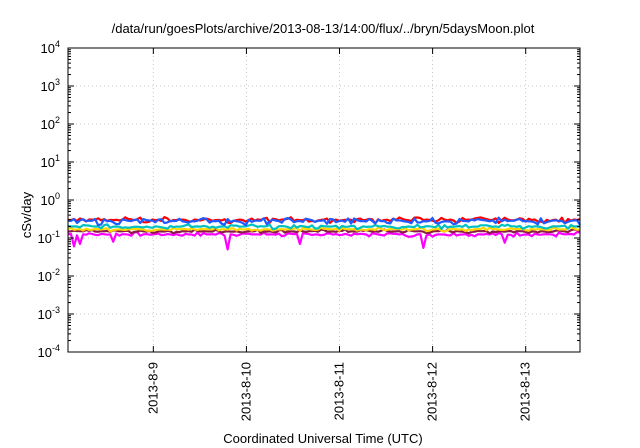 The height and width of the screenshot is (448, 640). What do you see at coordinates (50, 199) in the screenshot?
I see `y-tick-label: 10⁰` at bounding box center [50, 199].